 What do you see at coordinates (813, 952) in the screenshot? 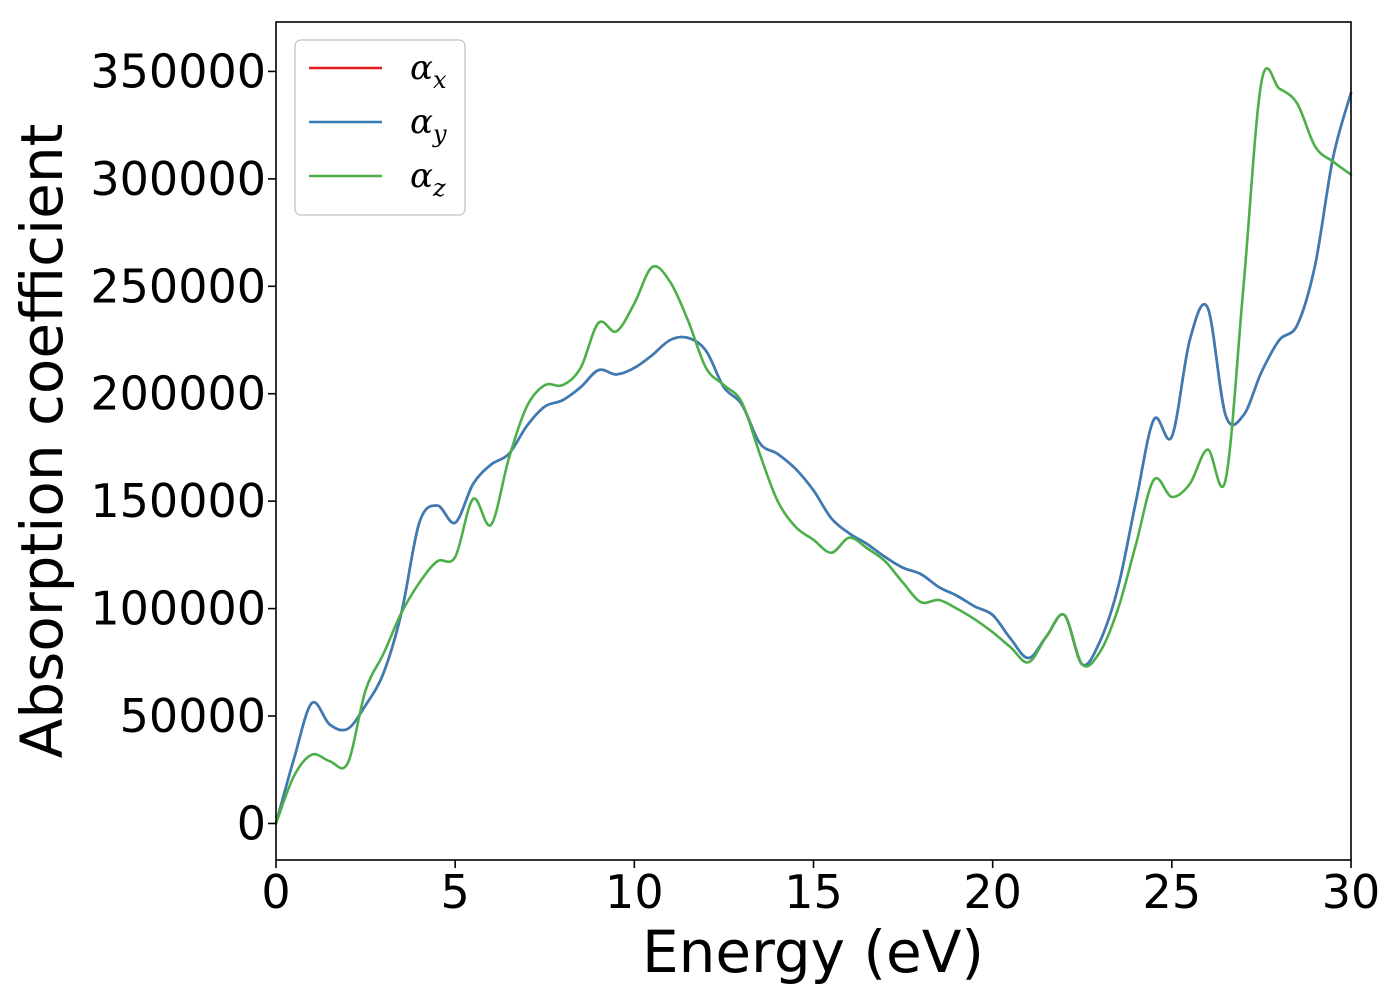
I see `x-axis-label: Energy (eV)` at bounding box center [813, 952].